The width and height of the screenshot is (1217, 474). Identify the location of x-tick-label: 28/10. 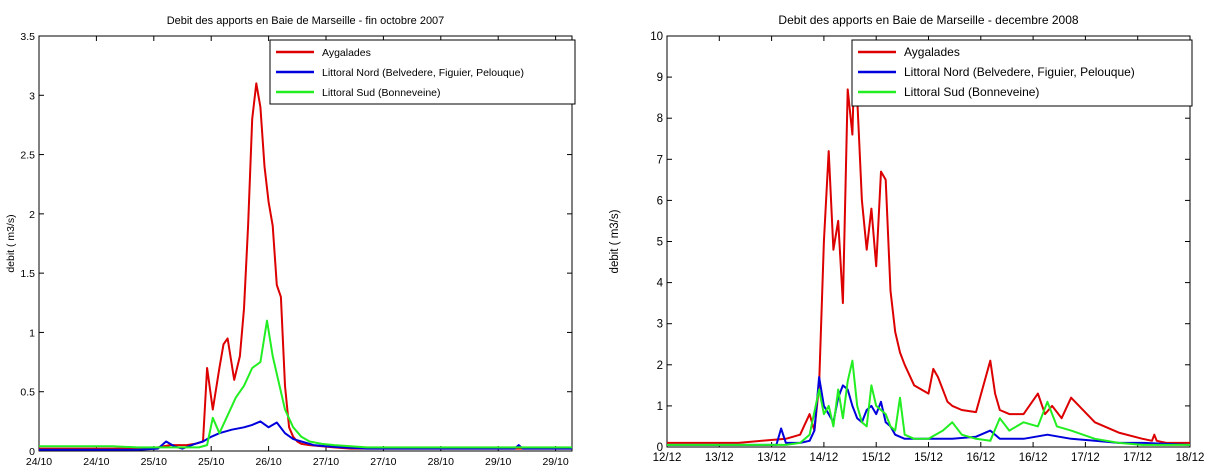
(441, 462).